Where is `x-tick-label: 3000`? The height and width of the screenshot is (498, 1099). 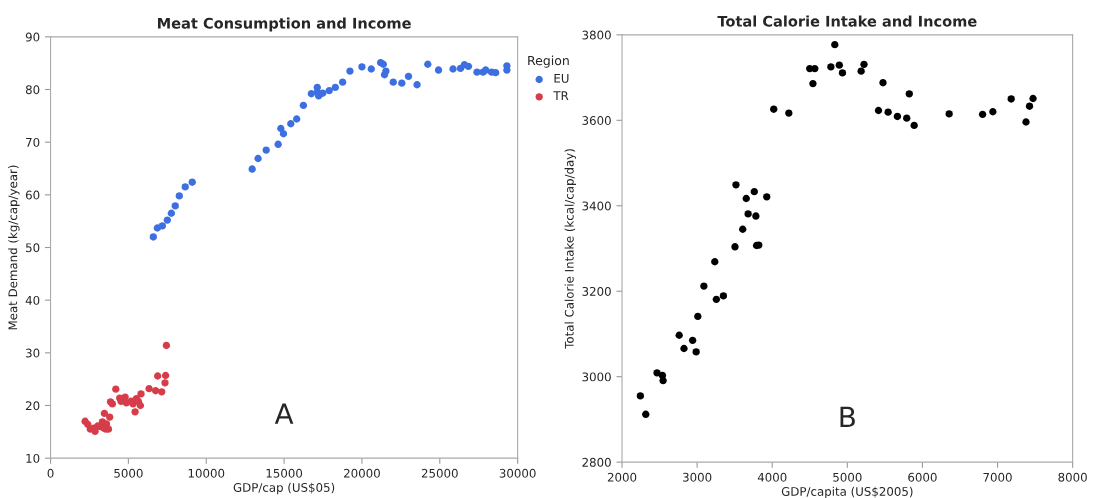
x-tick-label: 3000 is located at coordinates (697, 477).